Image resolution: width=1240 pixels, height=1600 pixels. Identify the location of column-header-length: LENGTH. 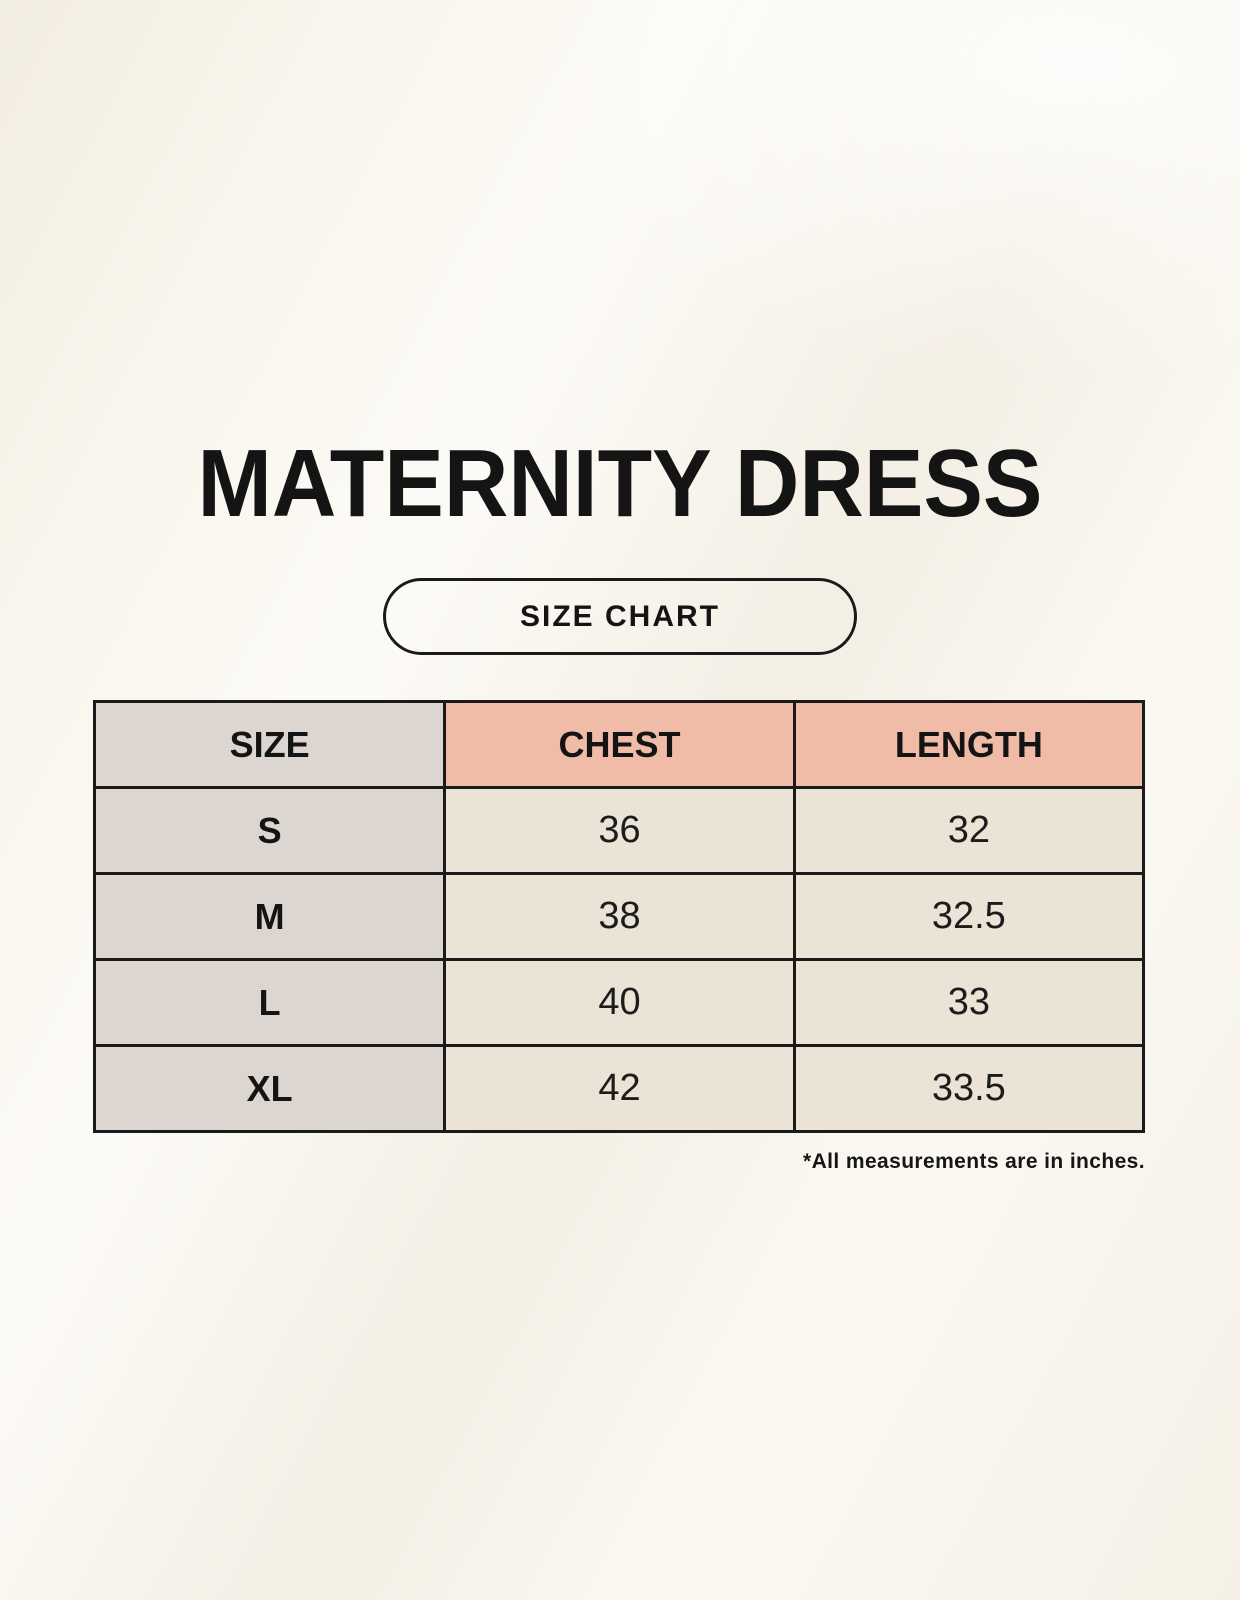
(969, 744).